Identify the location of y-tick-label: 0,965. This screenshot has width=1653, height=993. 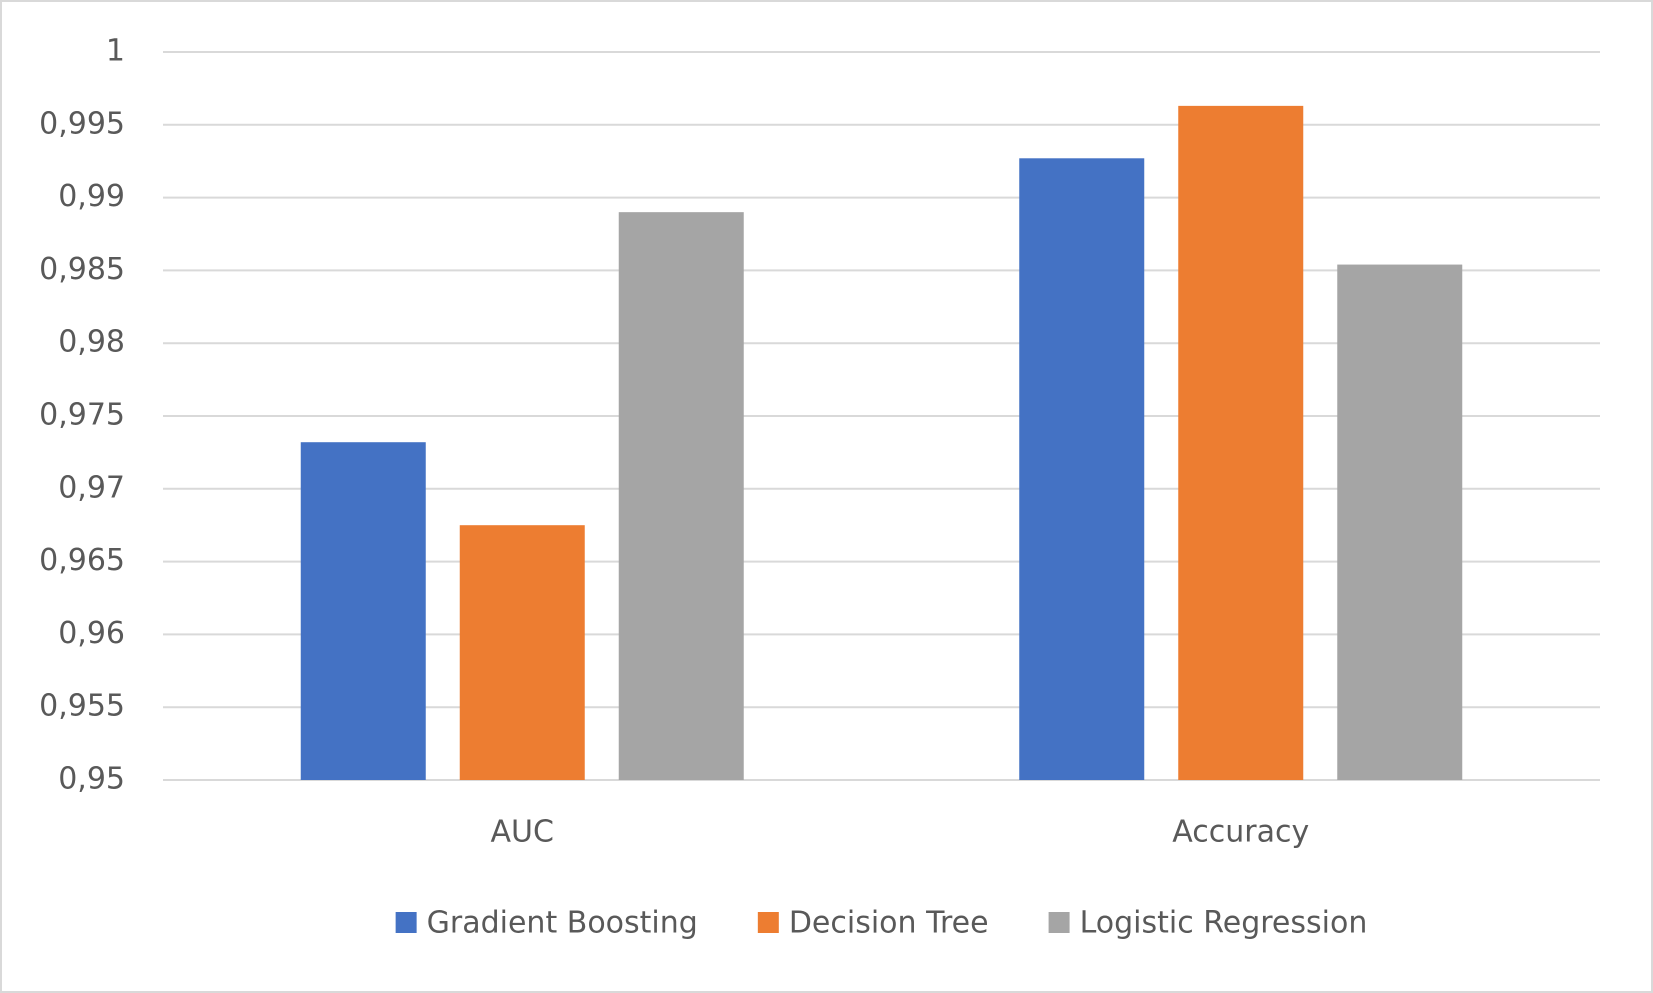
(82, 560).